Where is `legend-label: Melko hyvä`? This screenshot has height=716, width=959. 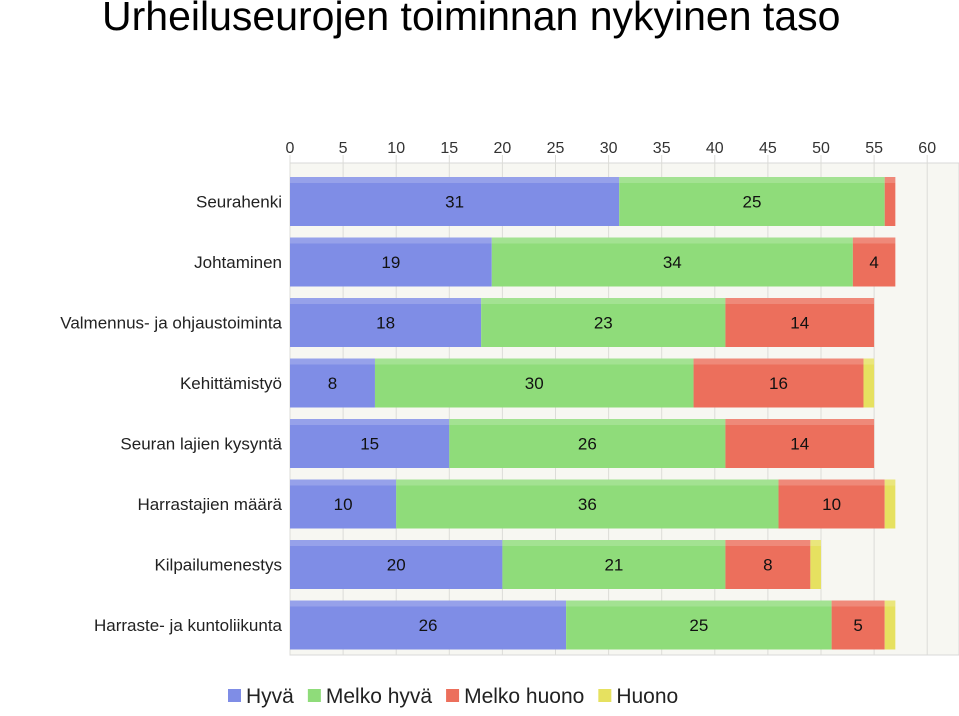
legend-label: Melko hyvä is located at coordinates (379, 696).